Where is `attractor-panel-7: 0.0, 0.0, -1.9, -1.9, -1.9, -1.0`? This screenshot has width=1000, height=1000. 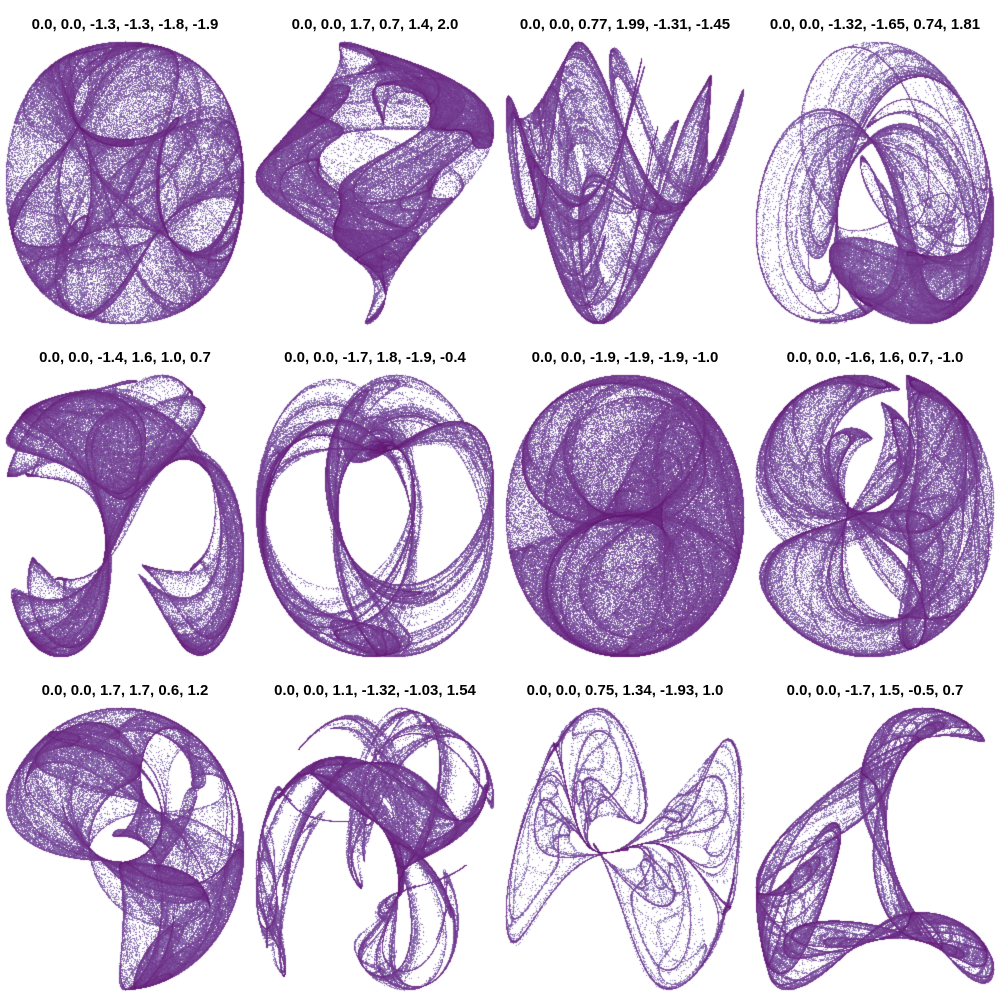
attractor-panel-7: 0.0, 0.0, -1.9, -1.9, -1.9, -1.0 is located at coordinates (625, 499).